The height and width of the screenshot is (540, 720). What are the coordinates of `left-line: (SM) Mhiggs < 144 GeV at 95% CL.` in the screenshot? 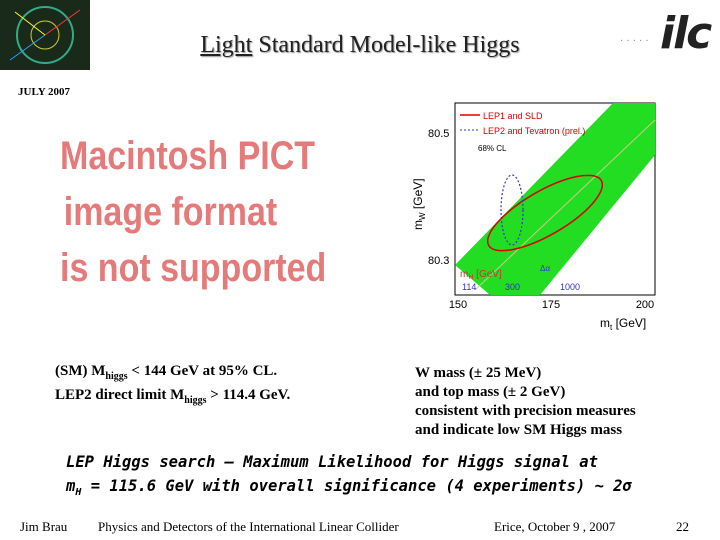 It's located at (172, 374).